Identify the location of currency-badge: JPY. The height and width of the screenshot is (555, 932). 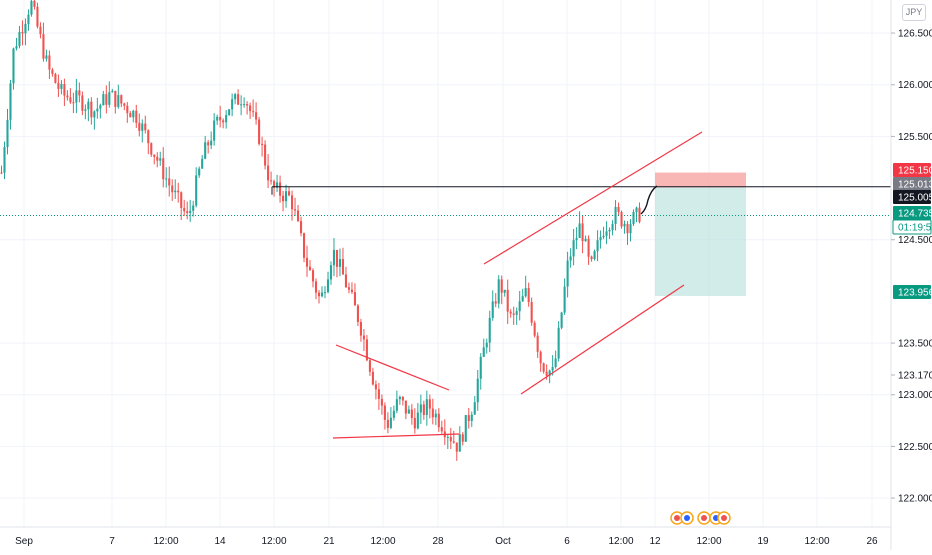
(914, 12).